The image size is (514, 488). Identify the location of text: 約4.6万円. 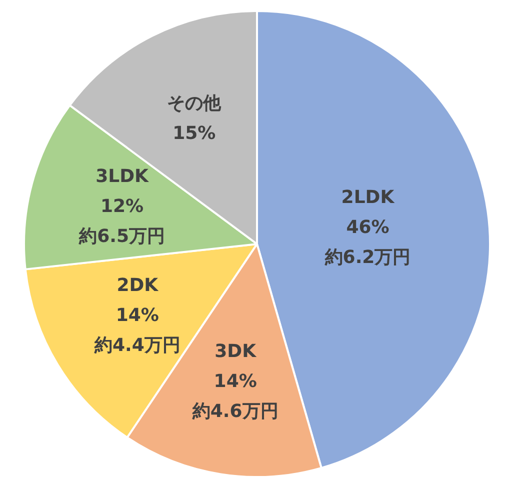
(235, 411).